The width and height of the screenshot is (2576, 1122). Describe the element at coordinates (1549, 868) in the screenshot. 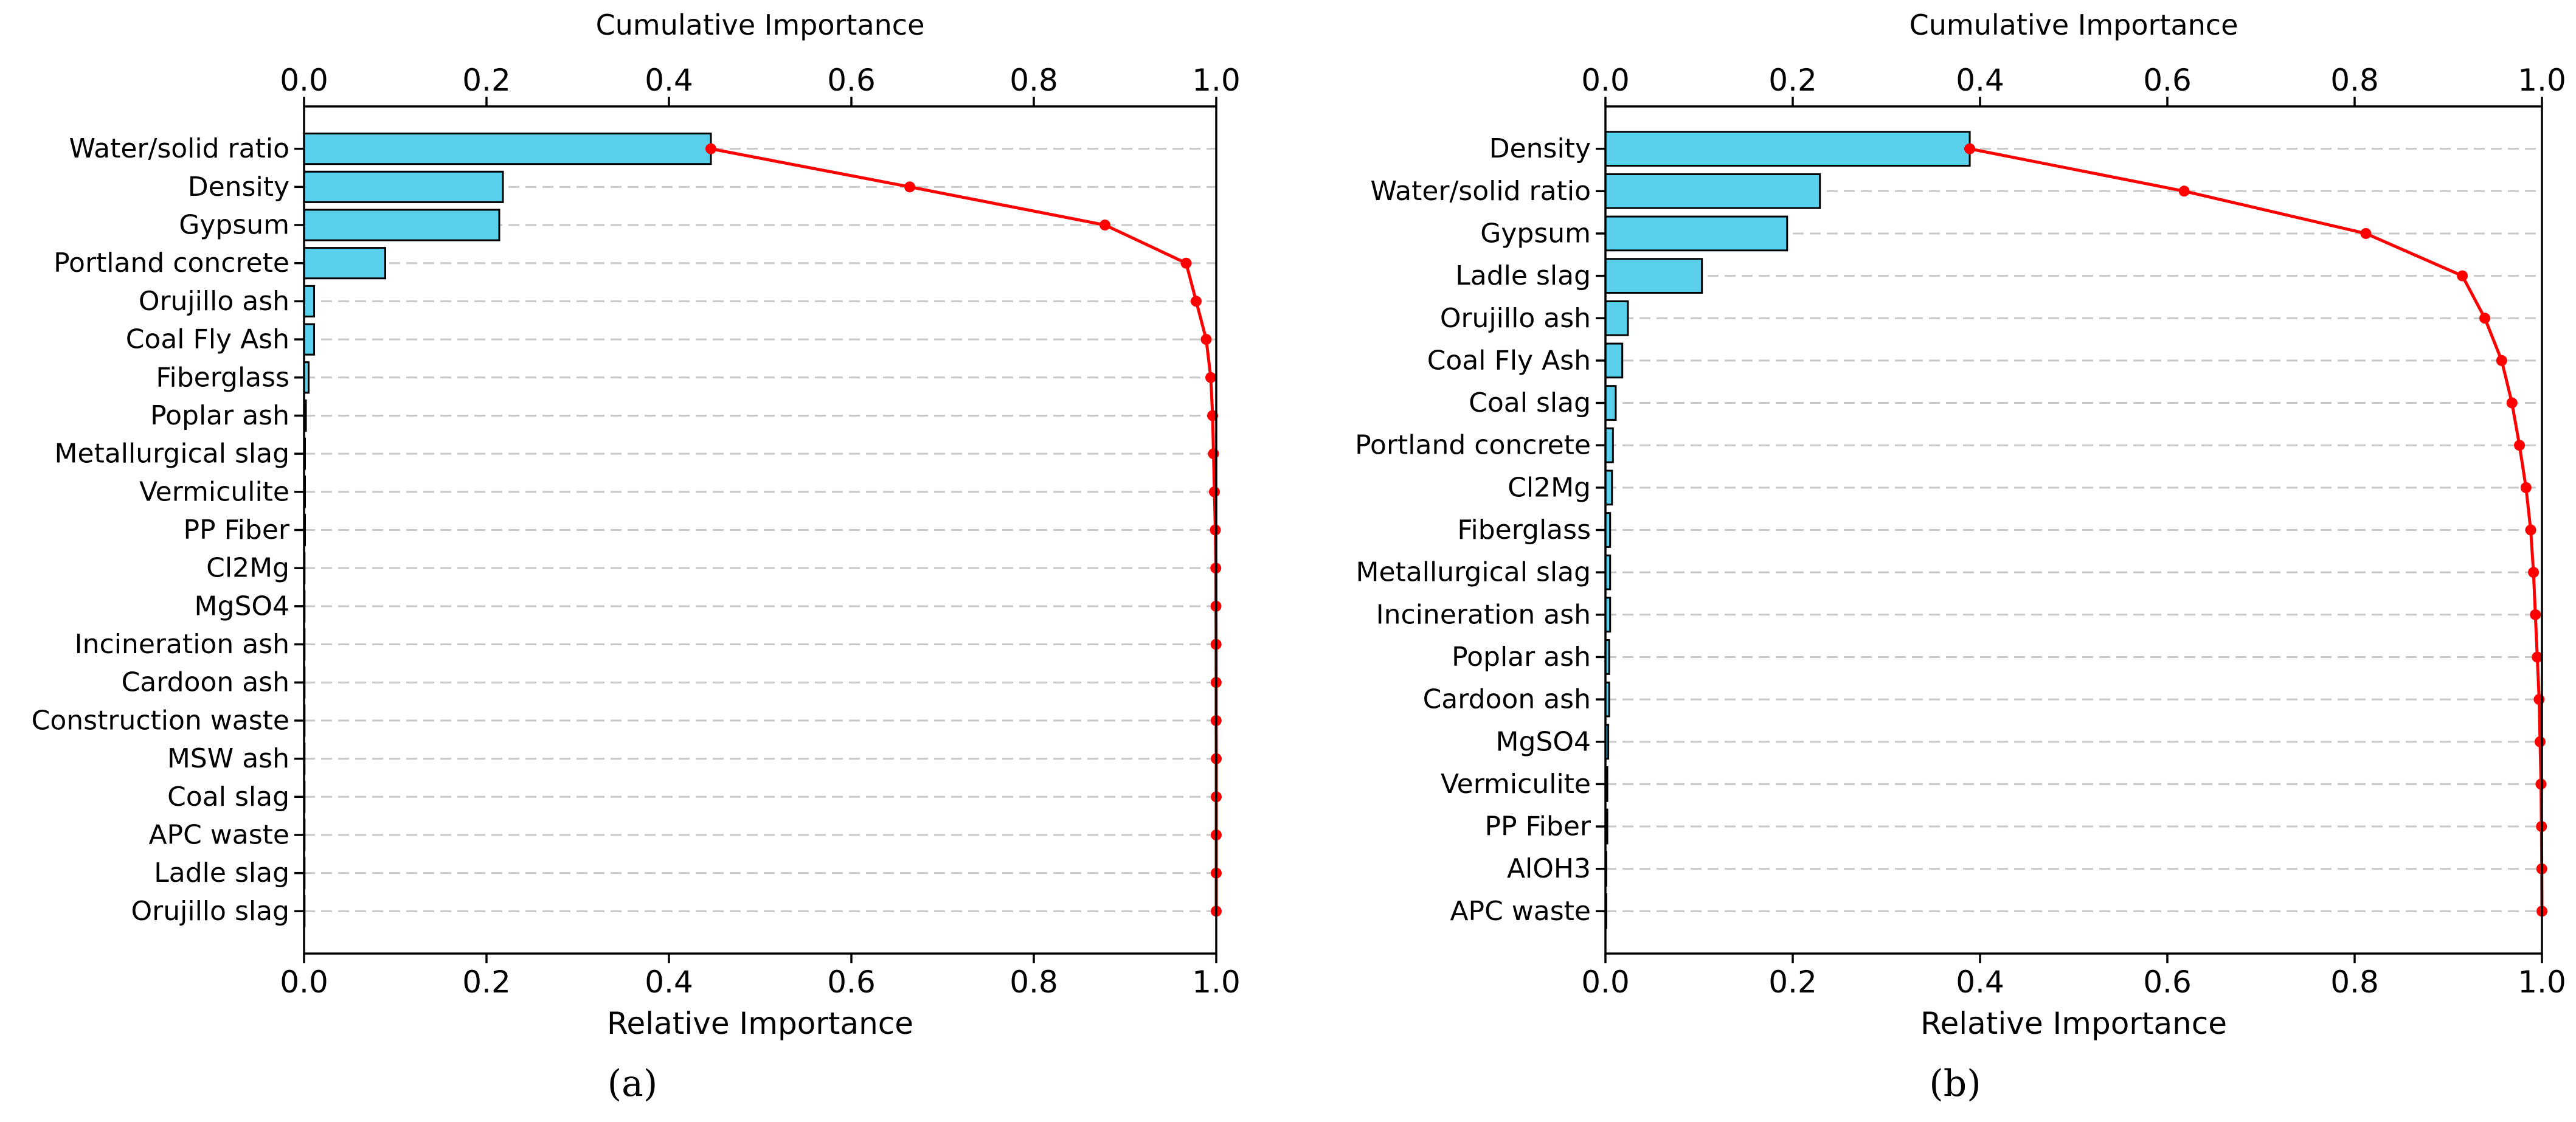

I see `category-label: AlOH3` at that location.